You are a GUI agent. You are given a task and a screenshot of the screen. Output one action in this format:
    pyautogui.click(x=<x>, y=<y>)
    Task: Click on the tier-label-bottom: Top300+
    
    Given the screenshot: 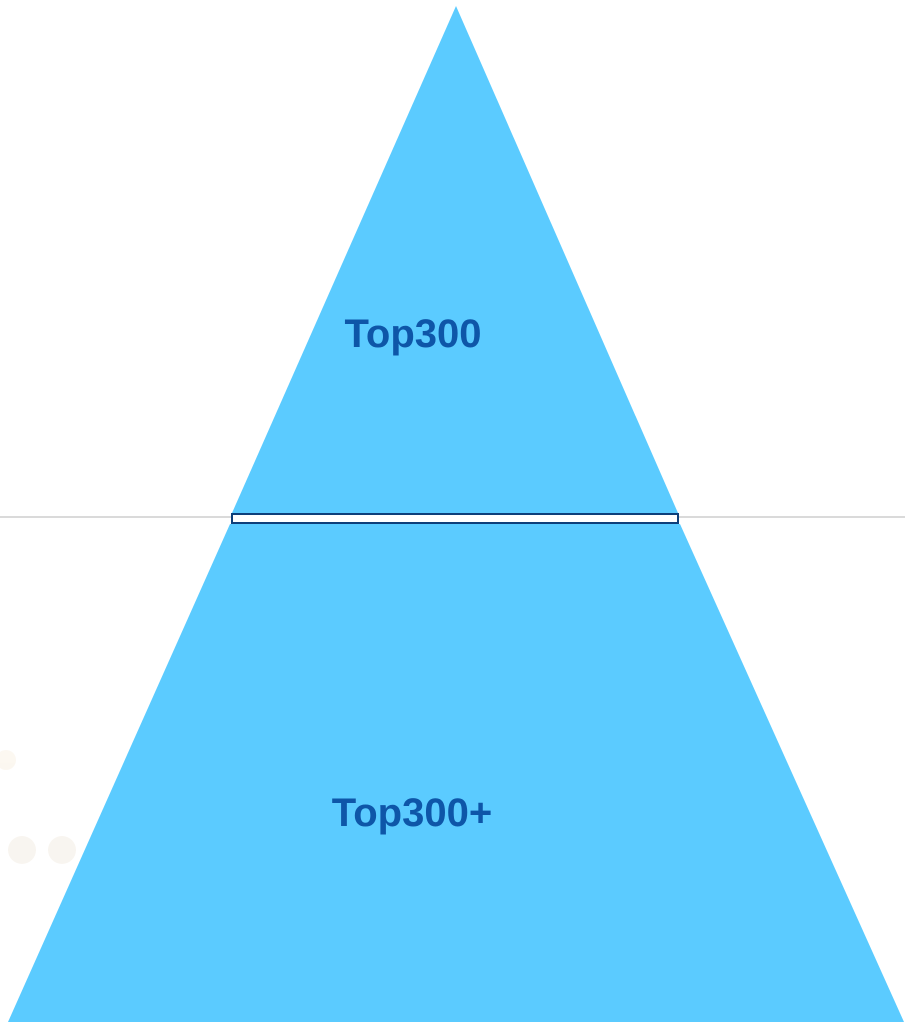 What is the action you would take?
    pyautogui.click(x=412, y=813)
    